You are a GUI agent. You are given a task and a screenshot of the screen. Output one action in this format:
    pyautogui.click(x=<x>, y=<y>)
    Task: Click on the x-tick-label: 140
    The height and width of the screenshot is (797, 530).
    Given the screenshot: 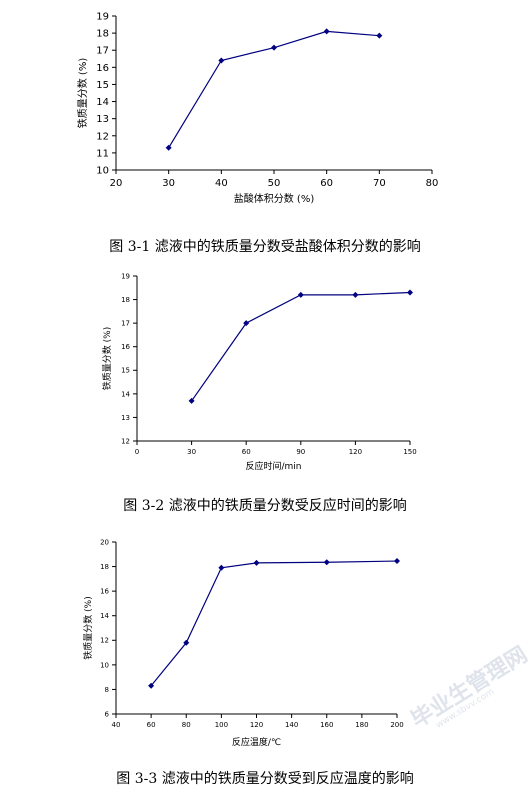 What is the action you would take?
    pyautogui.click(x=291, y=725)
    